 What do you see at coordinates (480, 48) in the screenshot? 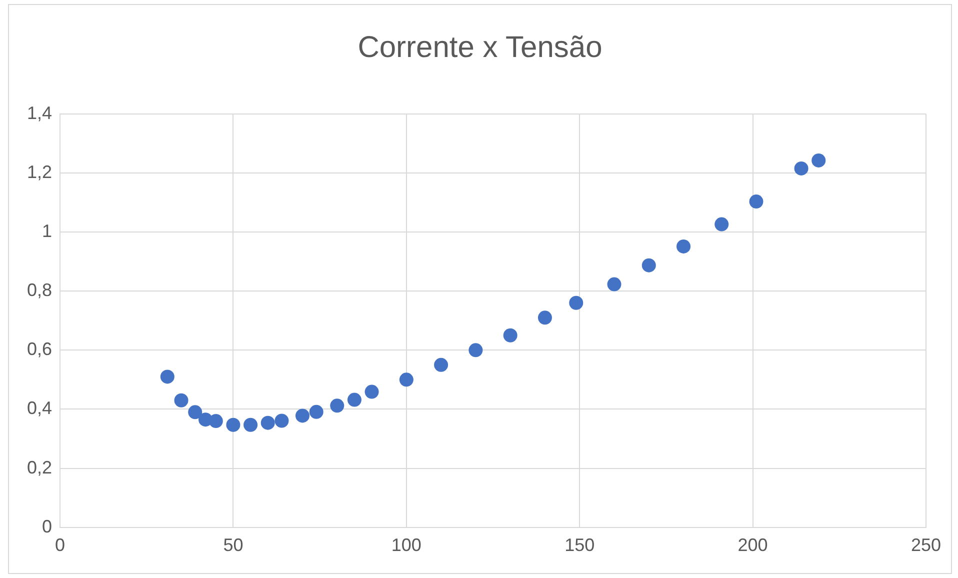
I see `chart-title: Corrente x Tensão` at bounding box center [480, 48].